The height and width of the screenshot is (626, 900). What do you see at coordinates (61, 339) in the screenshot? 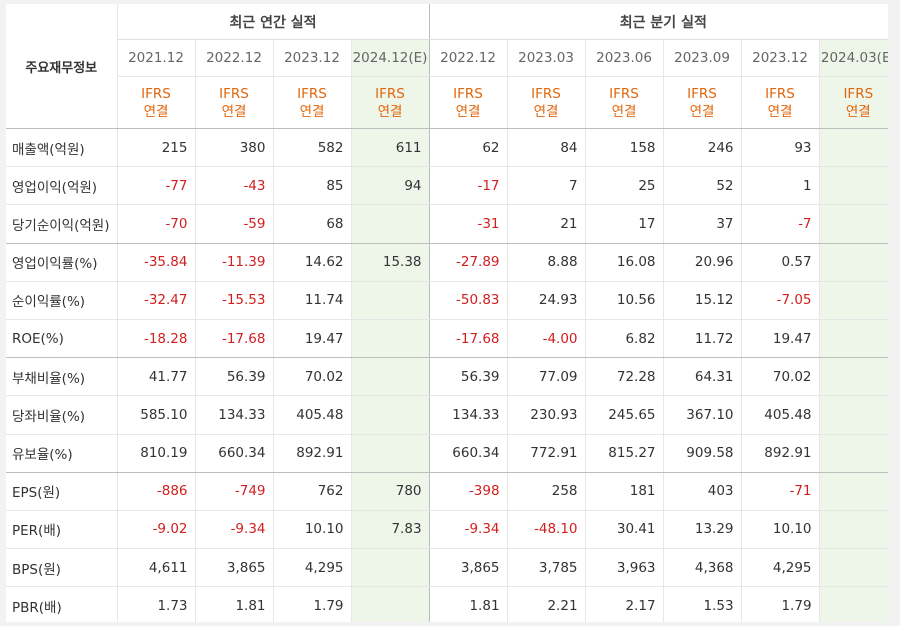
I see `row-label: ROE(%)` at bounding box center [61, 339].